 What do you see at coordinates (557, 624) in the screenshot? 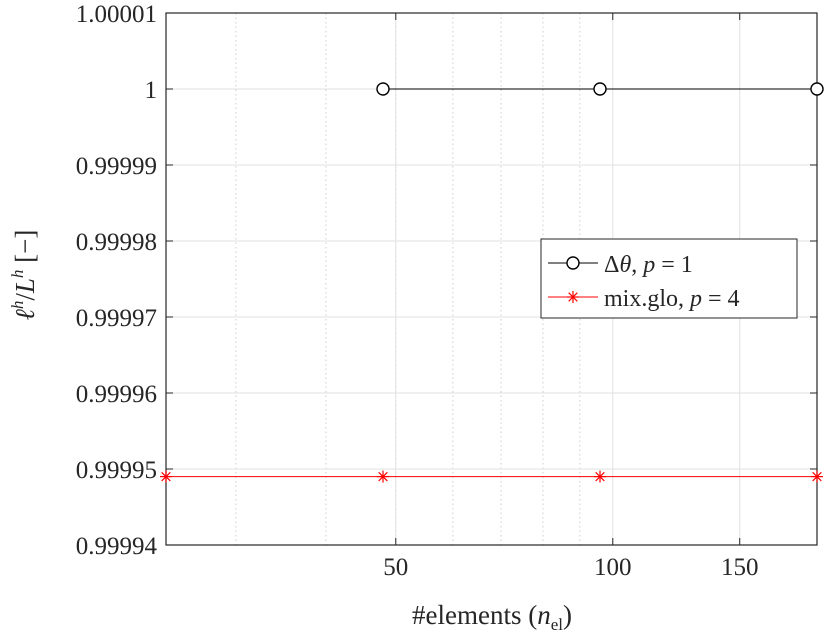
I see `x-axis-title-sub: el` at bounding box center [557, 624].